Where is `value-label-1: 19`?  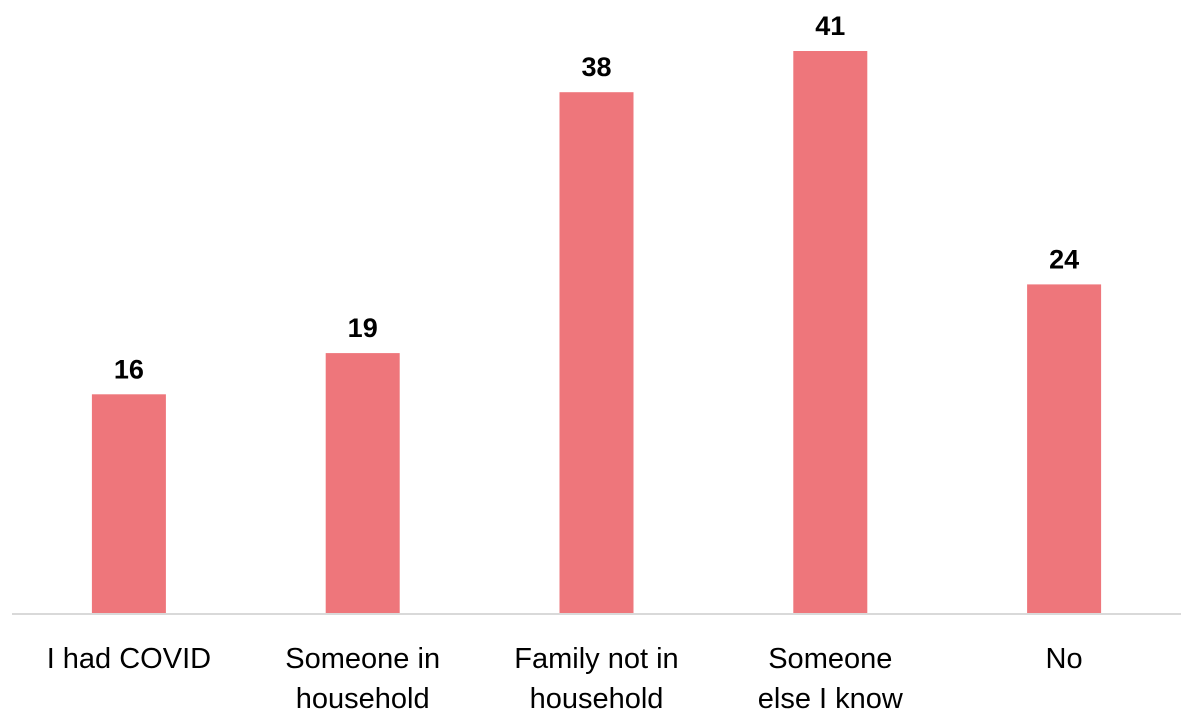
value-label-1: 19 is located at coordinates (363, 328).